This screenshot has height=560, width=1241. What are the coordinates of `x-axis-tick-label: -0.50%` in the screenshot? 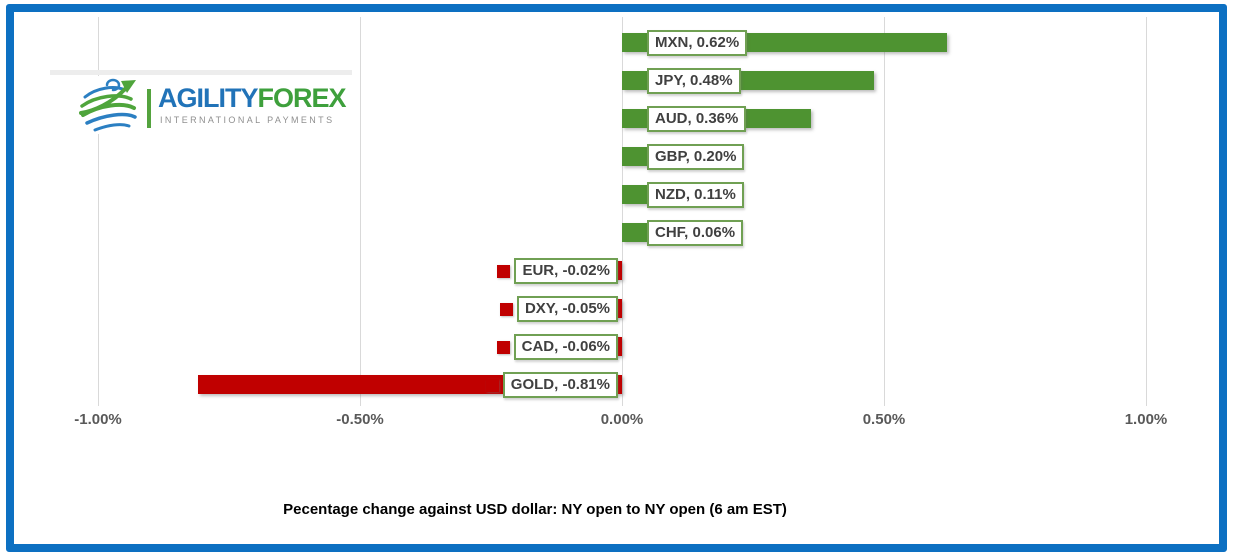 It's located at (360, 419).